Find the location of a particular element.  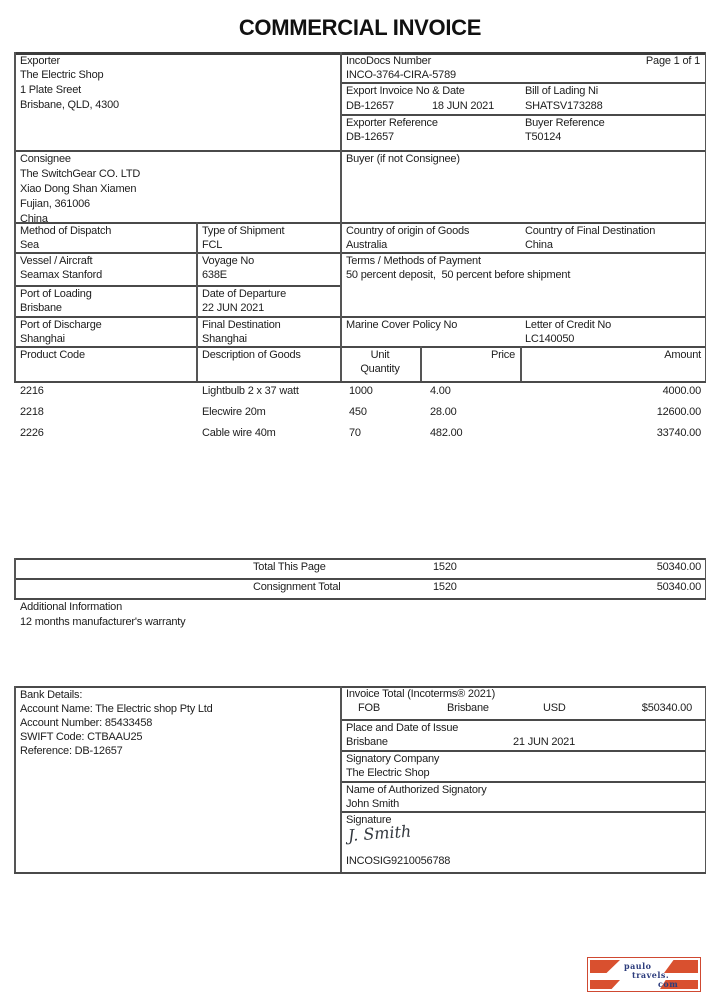

letter-of-credit-label: Letter of Credit No is located at coordinates (568, 325).